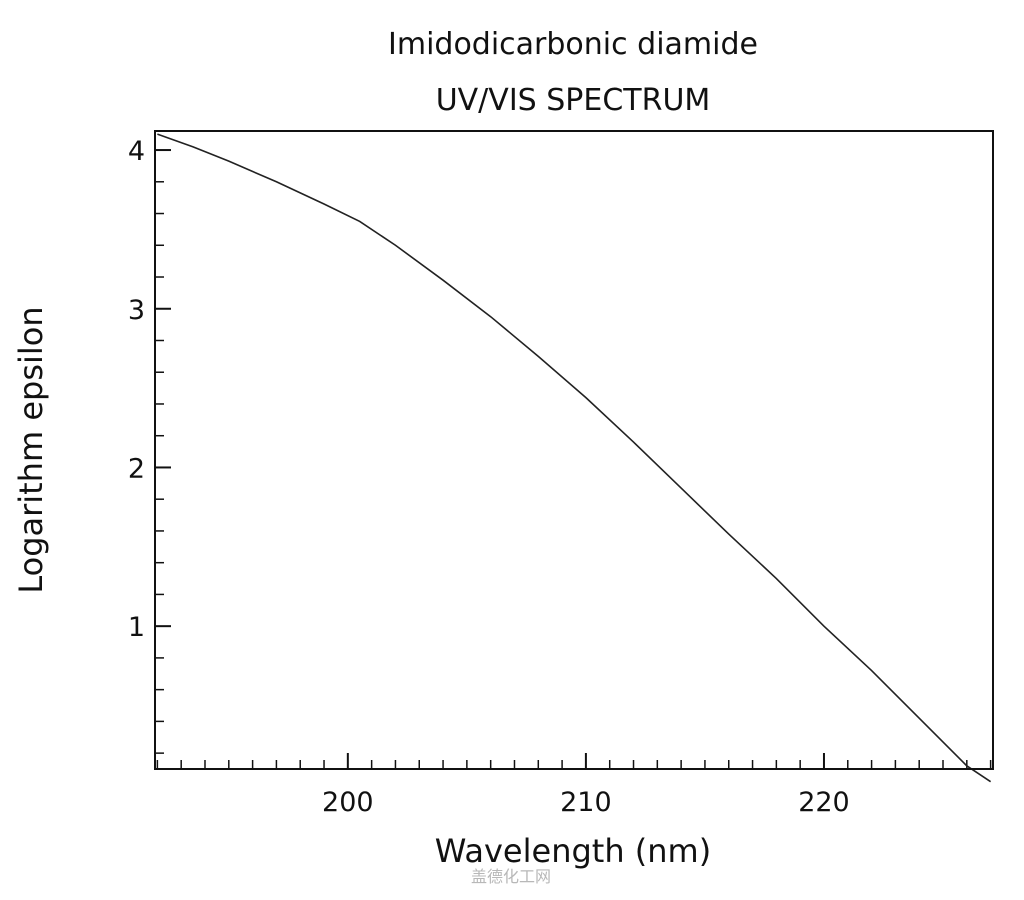 This screenshot has width=1024, height=900. Describe the element at coordinates (136, 627) in the screenshot. I see `y-tick-label: 1` at that location.